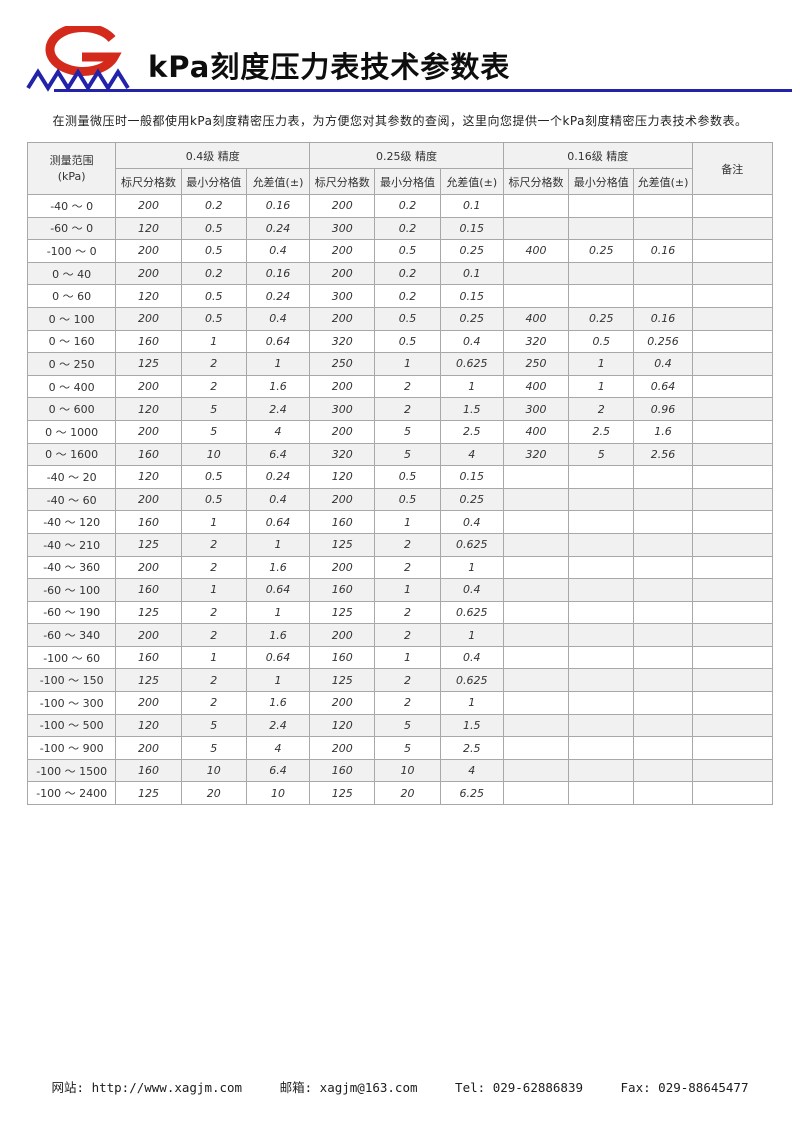 Image resolution: width=800 pixels, height=1131 pixels. I want to click on value-cell: 4, so click(278, 748).